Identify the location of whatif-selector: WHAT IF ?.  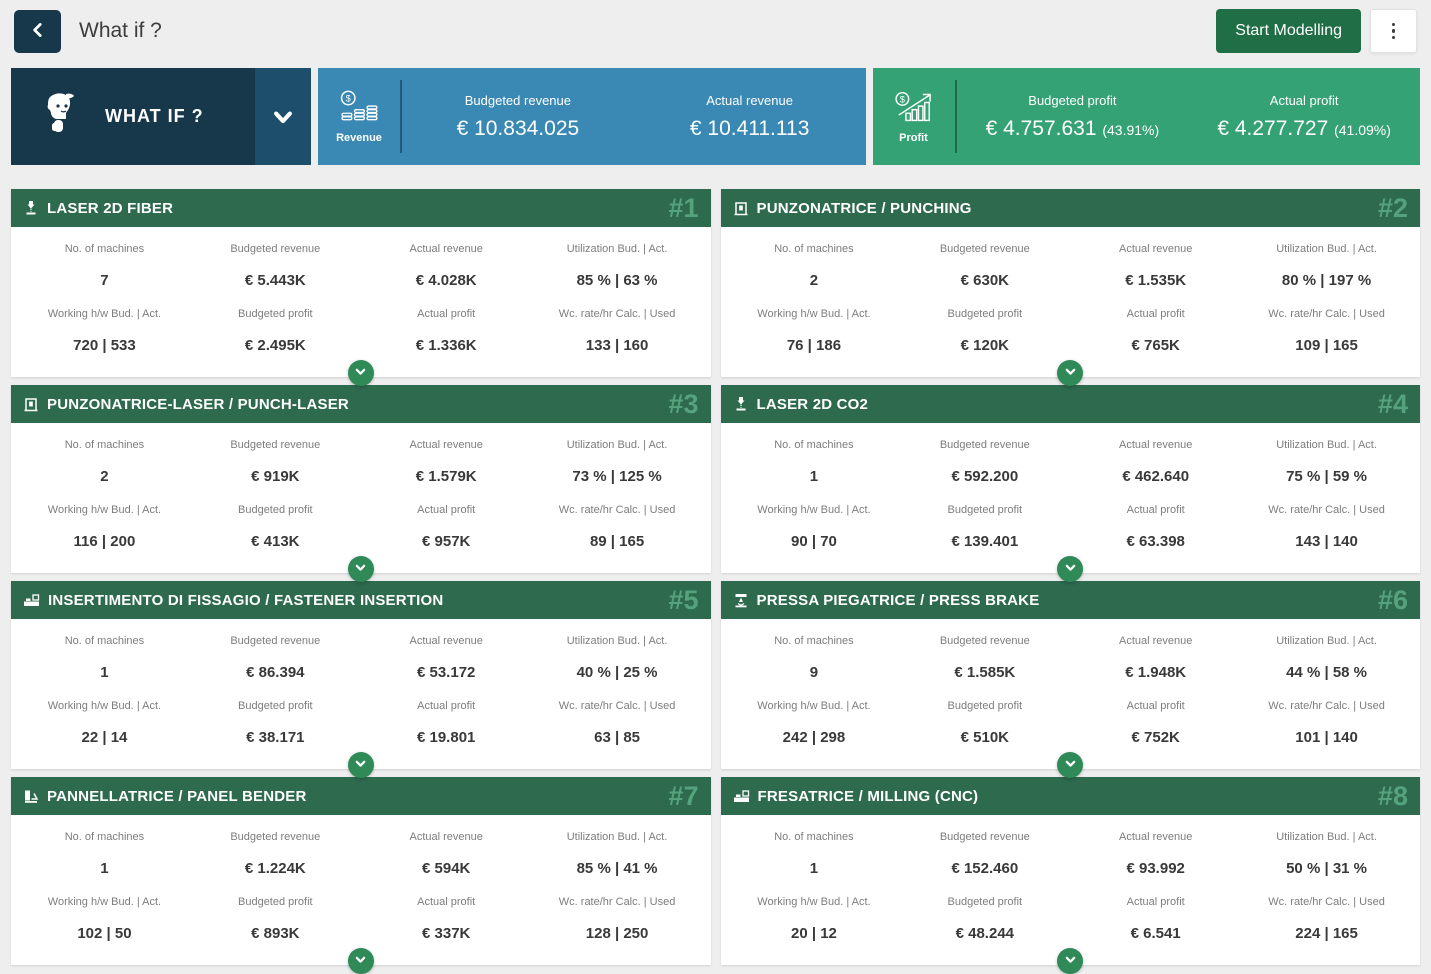
(161, 116).